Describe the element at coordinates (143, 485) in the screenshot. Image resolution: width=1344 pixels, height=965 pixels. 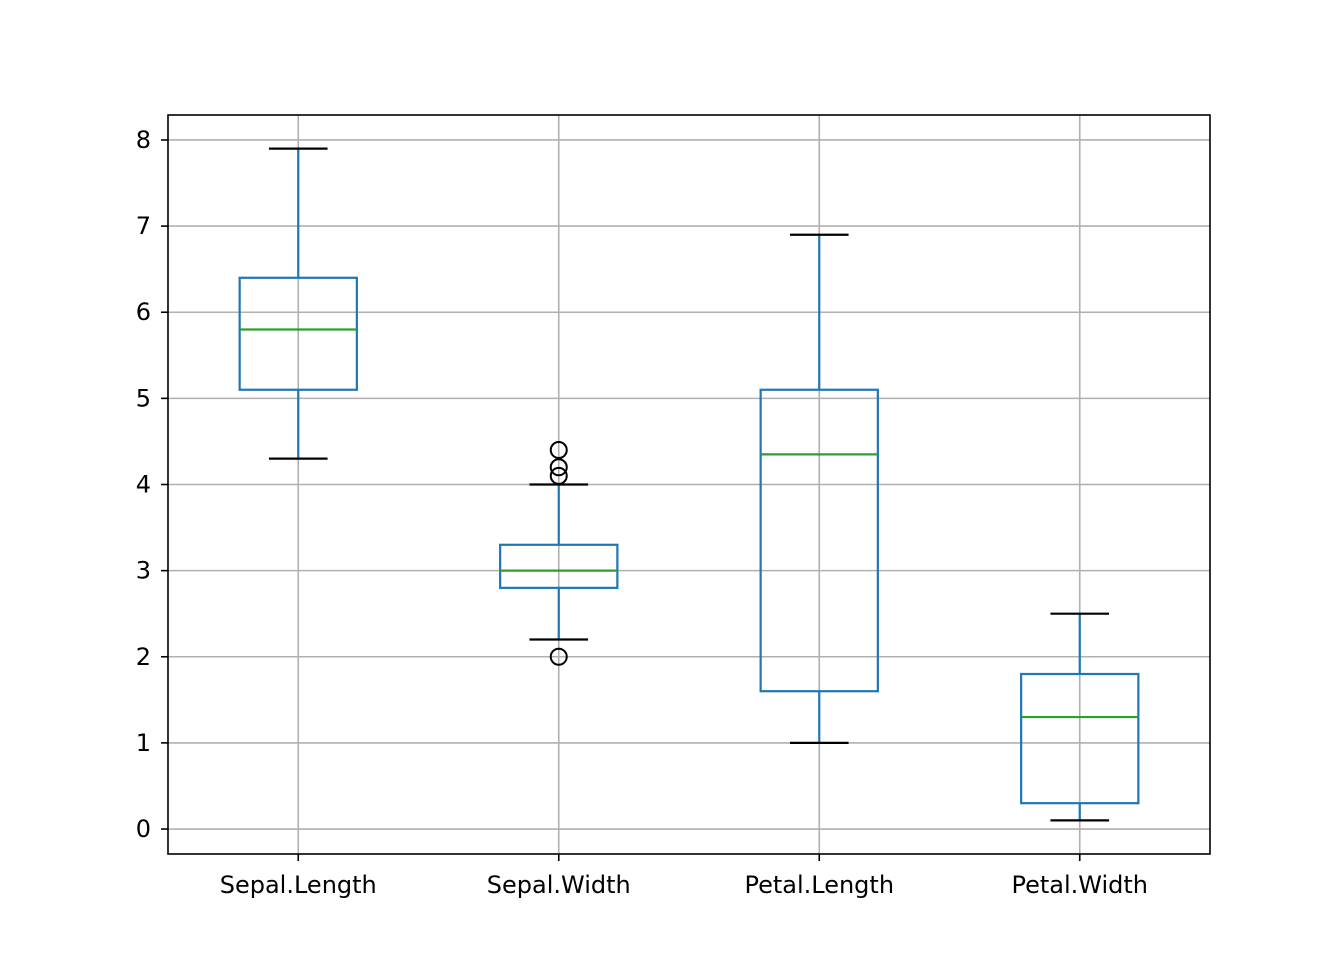
I see `y-tick-label: 4` at that location.